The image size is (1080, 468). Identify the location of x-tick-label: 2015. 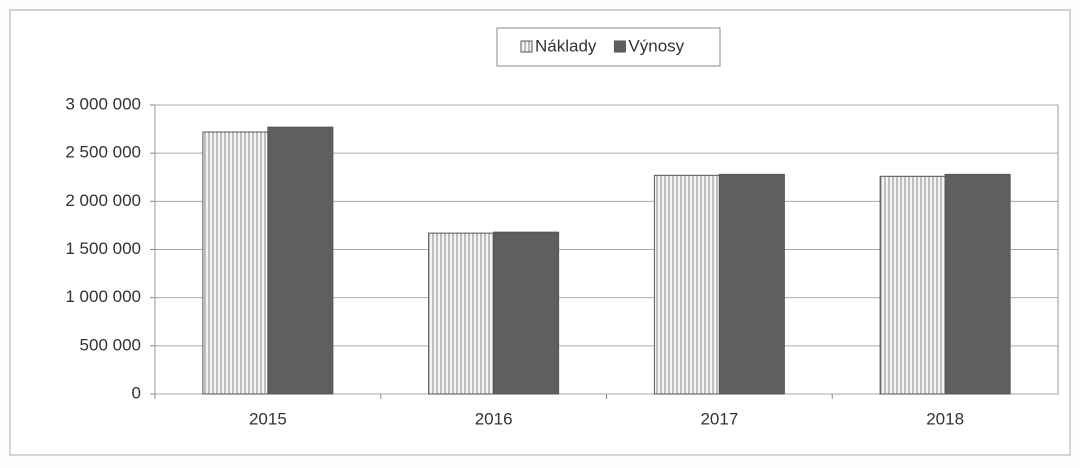
(268, 418).